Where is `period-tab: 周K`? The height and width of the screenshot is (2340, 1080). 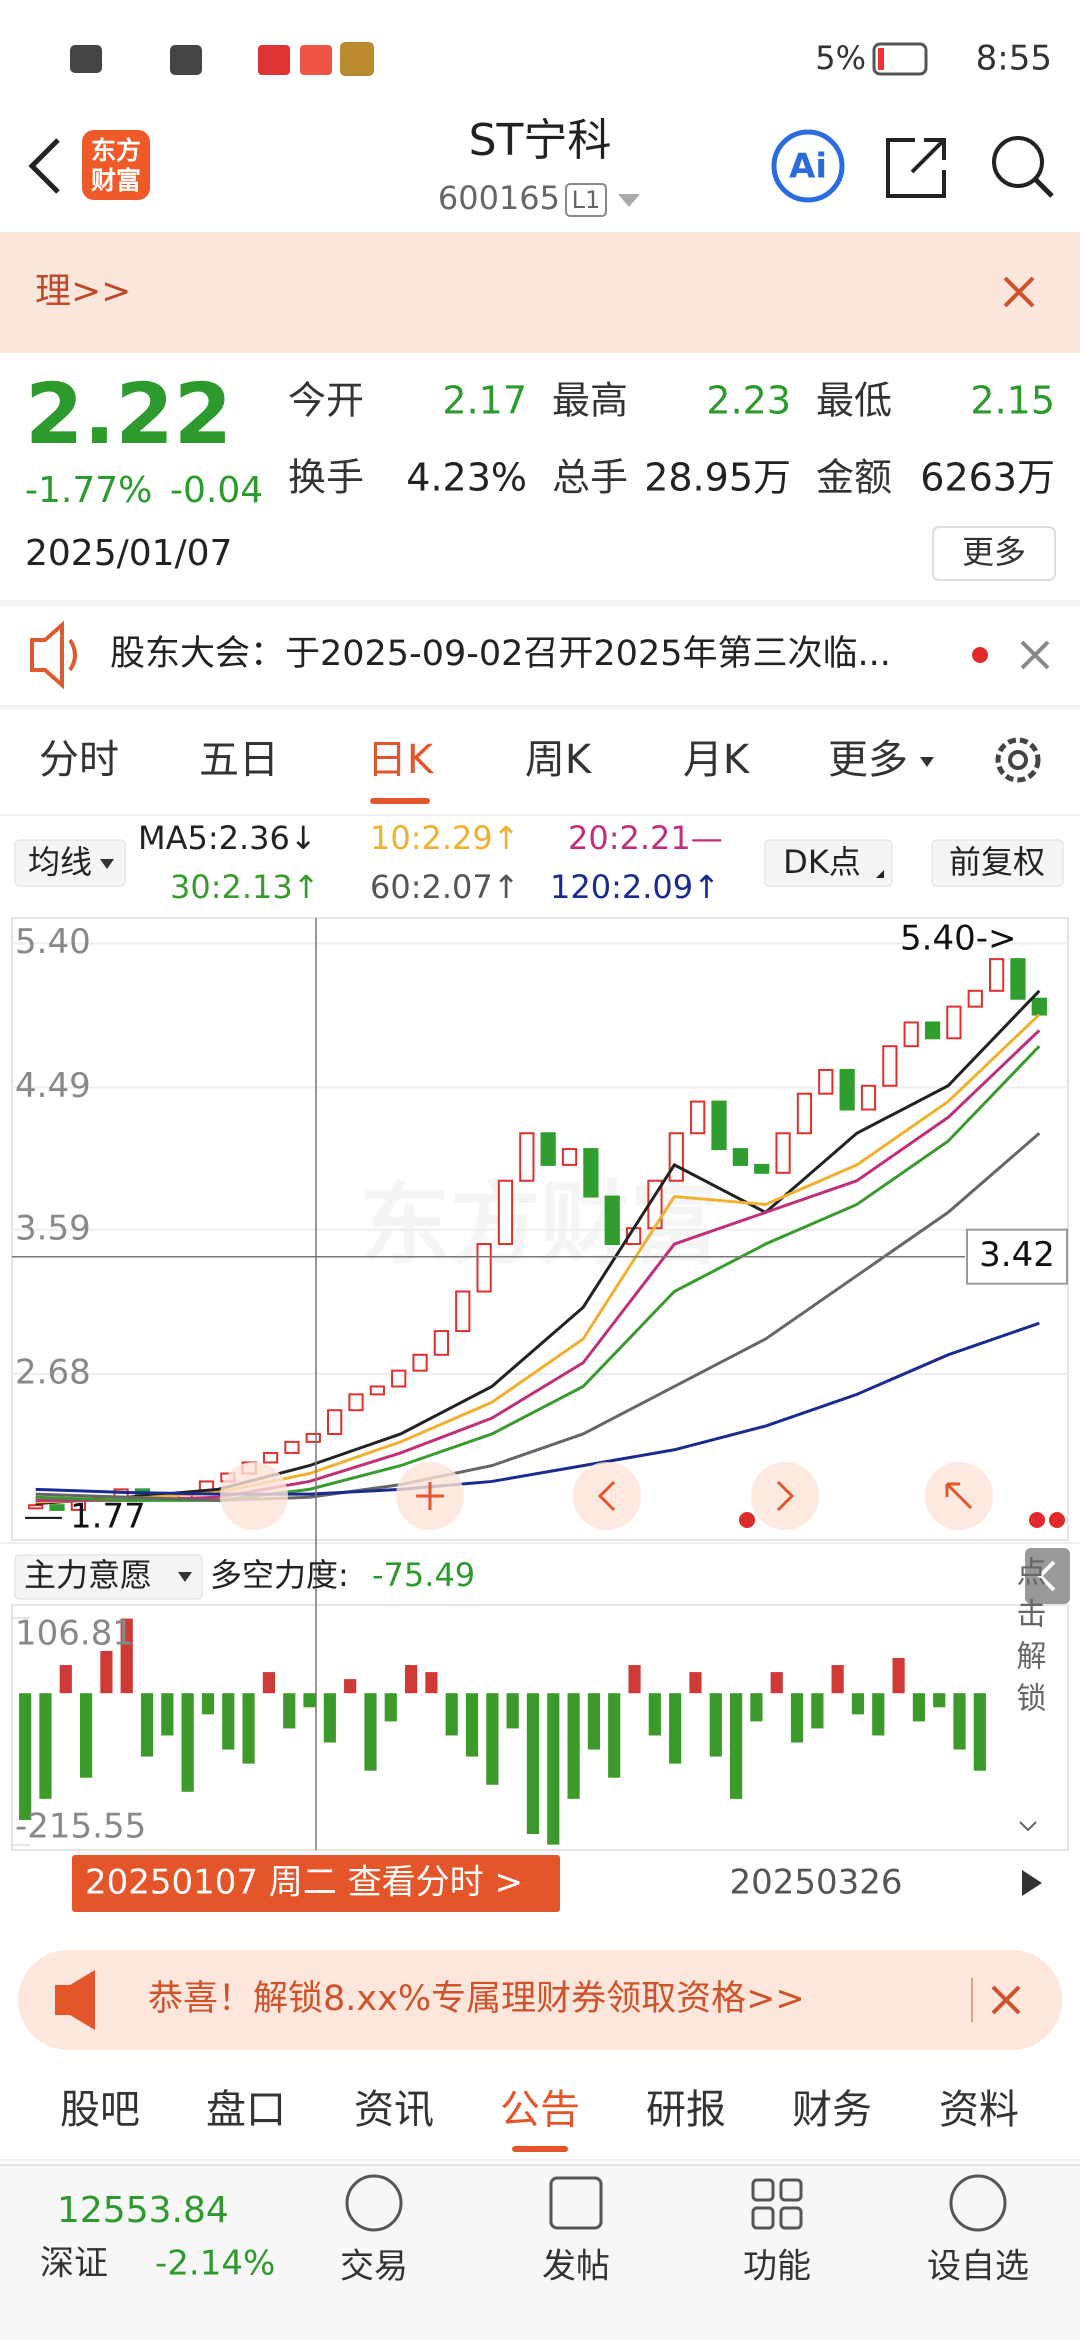
period-tab: 周K is located at coordinates (559, 760).